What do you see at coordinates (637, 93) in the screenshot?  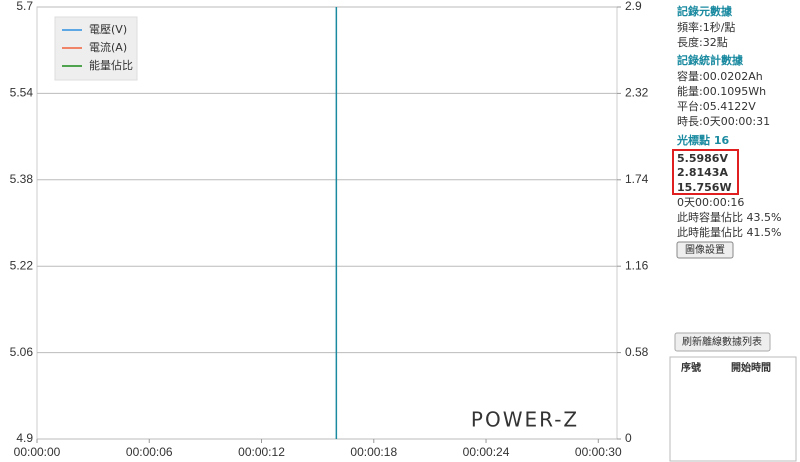 I see `y2-tick-label: 2.32` at bounding box center [637, 93].